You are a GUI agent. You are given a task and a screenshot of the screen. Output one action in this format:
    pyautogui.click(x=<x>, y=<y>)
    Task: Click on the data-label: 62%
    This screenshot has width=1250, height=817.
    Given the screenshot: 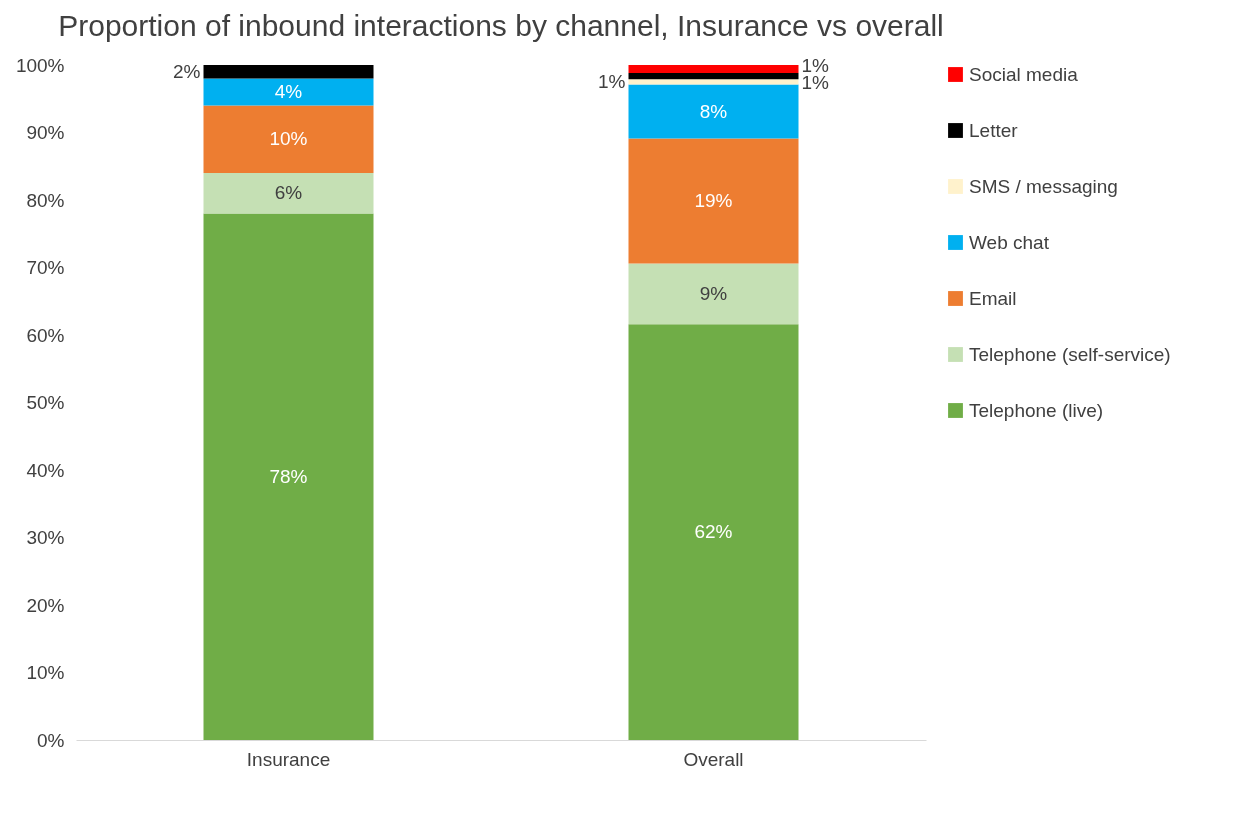 What is the action you would take?
    pyautogui.click(x=713, y=532)
    